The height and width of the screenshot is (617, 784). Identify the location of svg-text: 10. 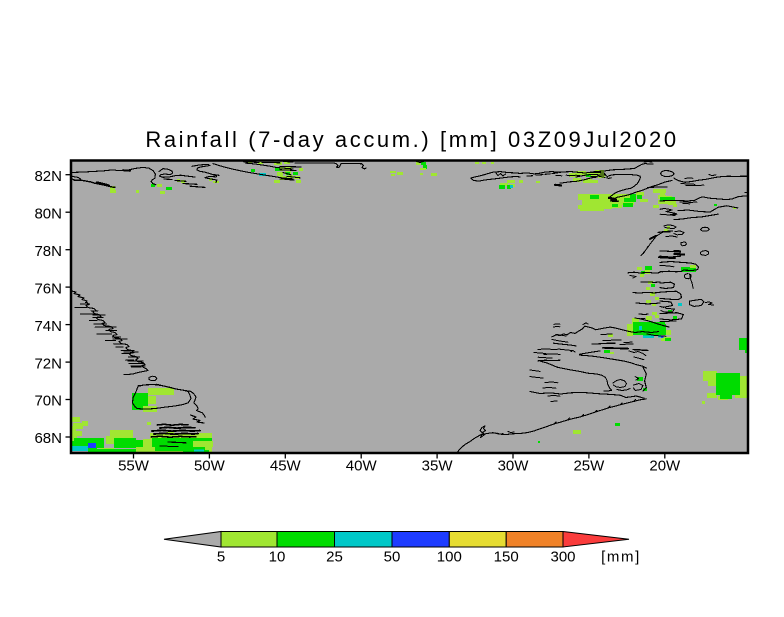
(277, 557).